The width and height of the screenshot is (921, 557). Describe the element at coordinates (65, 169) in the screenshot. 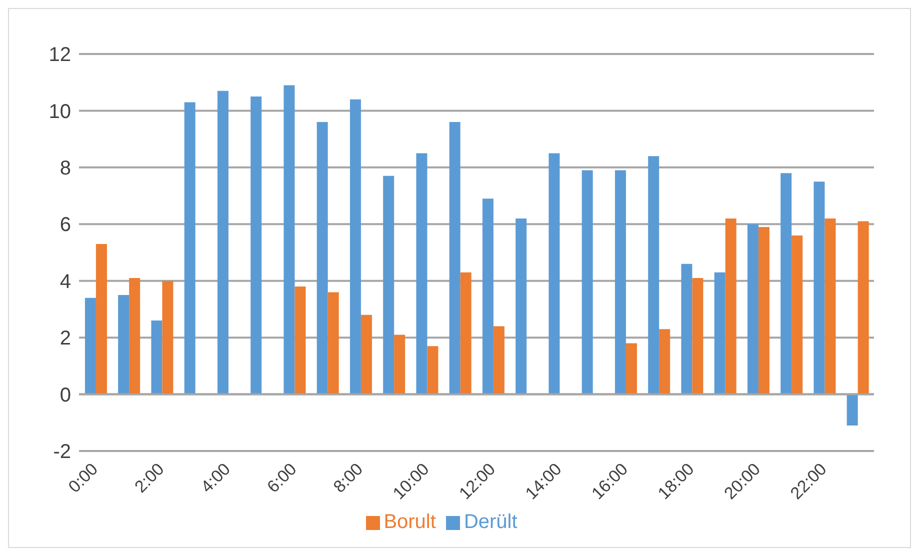

I see `y-tick-label: 8` at that location.